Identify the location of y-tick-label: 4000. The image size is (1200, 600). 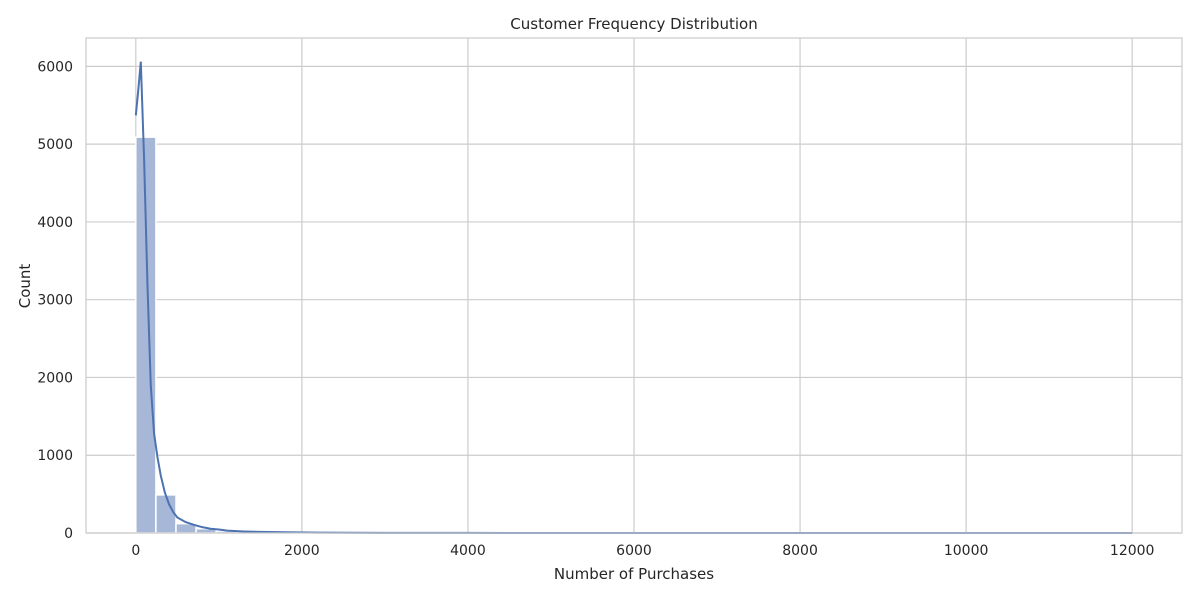
(55, 223).